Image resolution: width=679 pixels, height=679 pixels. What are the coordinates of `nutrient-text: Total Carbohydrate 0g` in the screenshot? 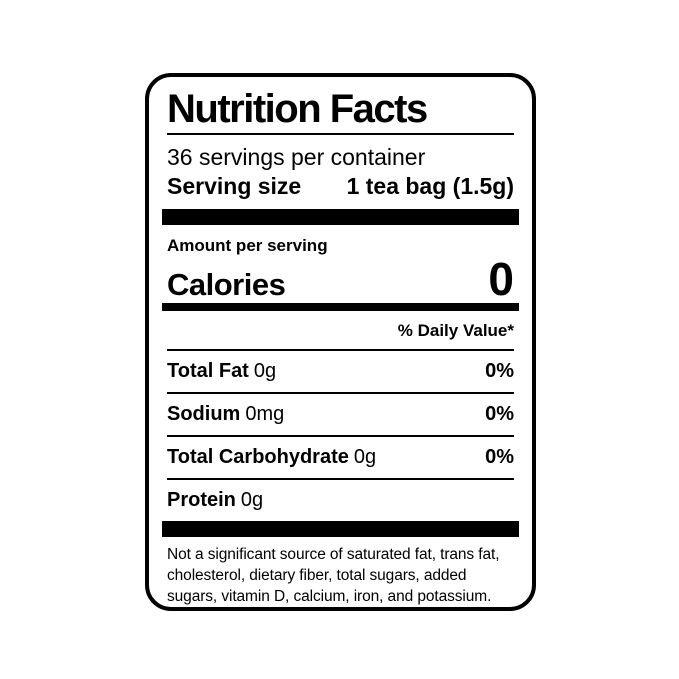 It's located at (271, 457).